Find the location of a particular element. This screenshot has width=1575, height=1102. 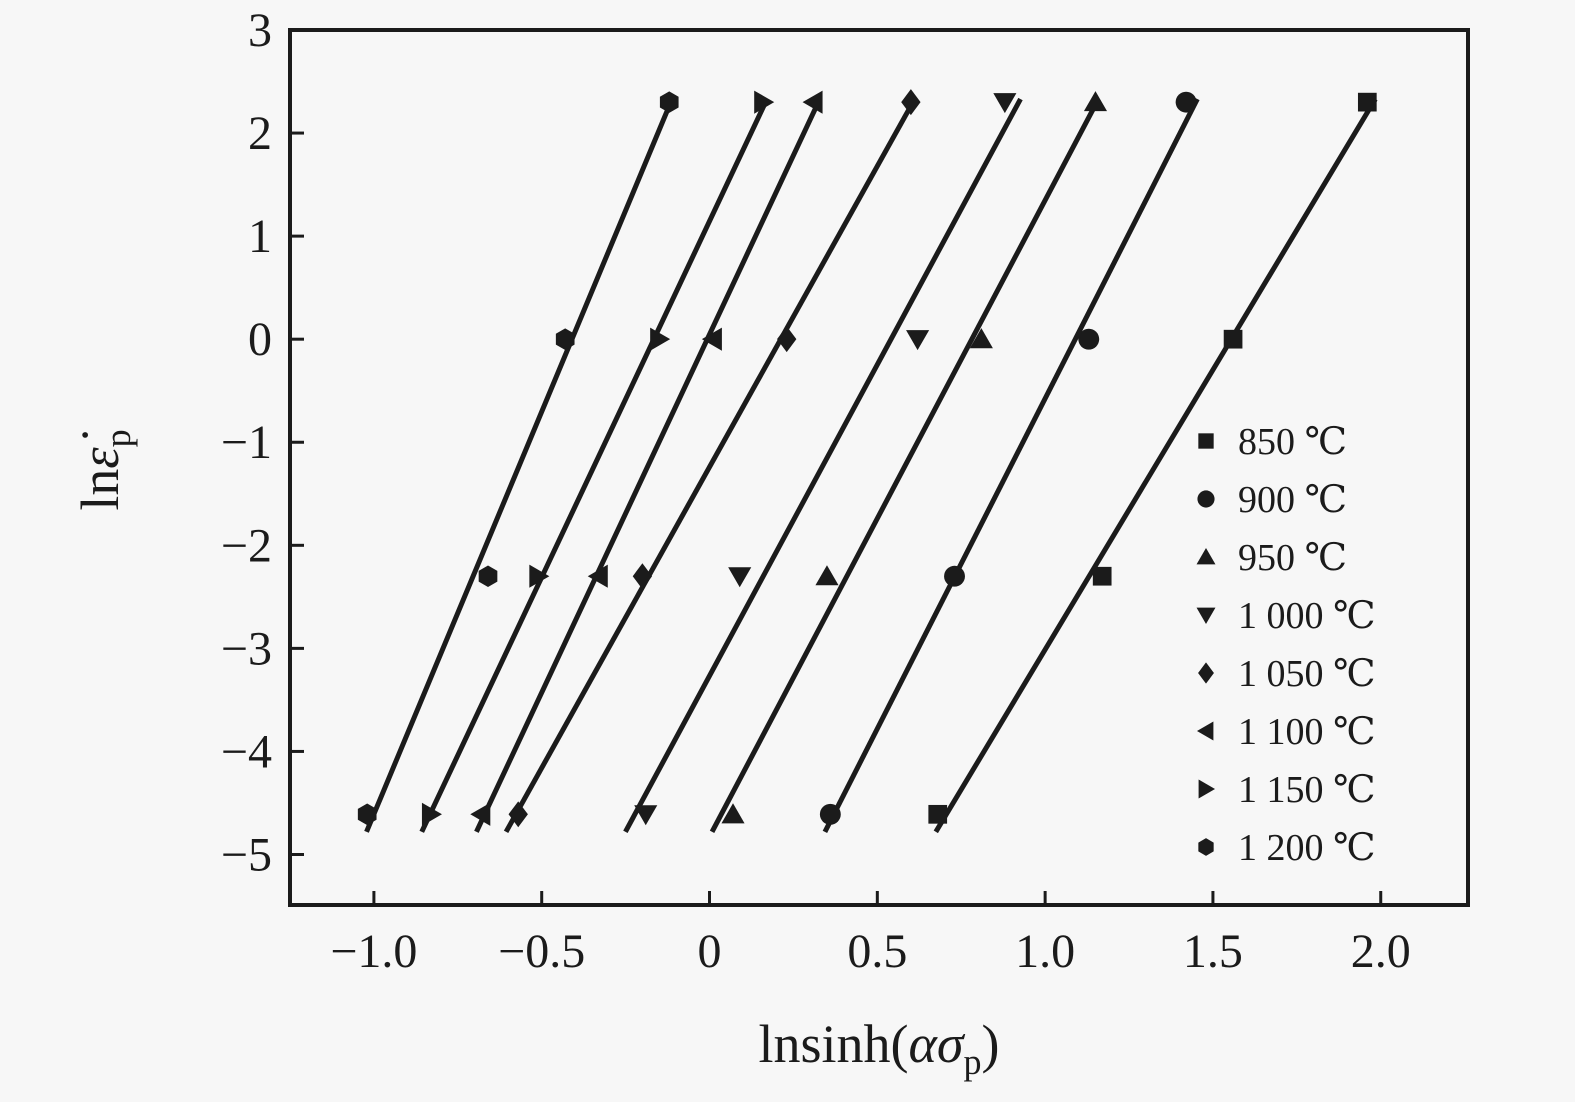

x-tick-label: −0.5 is located at coordinates (541, 951).